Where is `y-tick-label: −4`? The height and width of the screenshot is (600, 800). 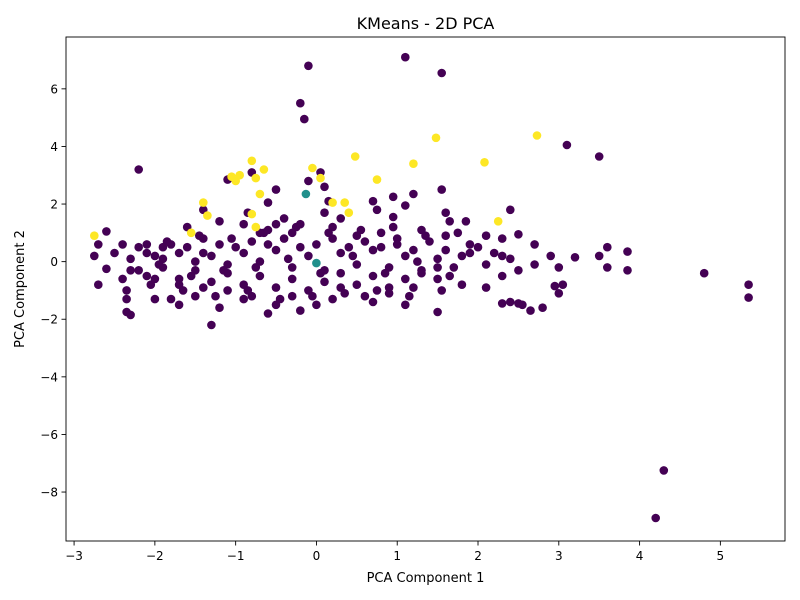
y-tick-label: −4 is located at coordinates (49, 377).